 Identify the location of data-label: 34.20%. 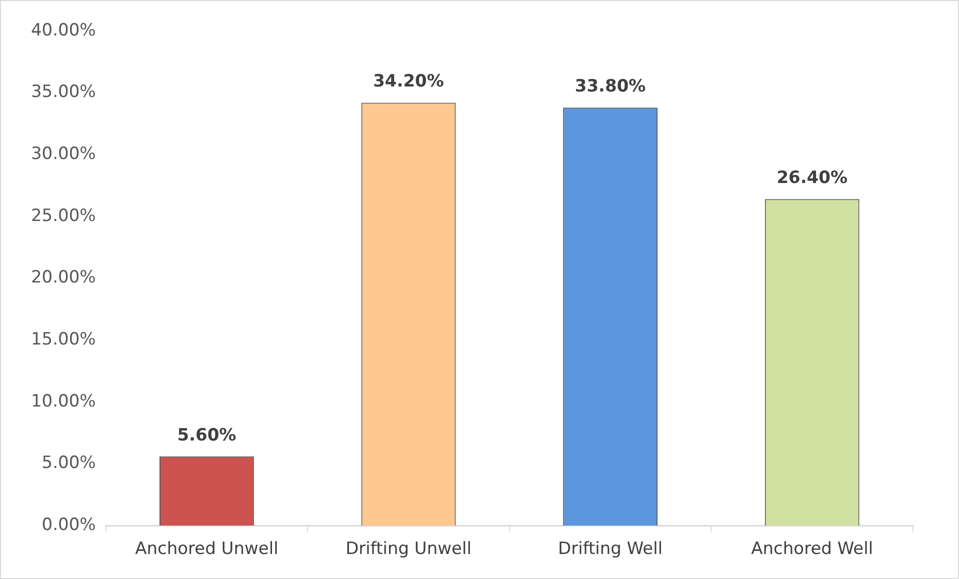
(408, 82).